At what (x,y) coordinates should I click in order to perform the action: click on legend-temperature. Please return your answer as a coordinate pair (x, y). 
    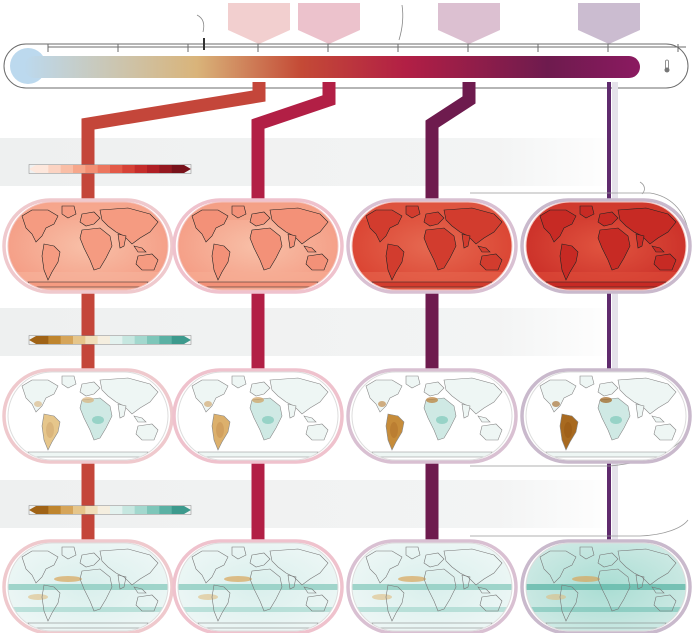
    Looking at the image, I should click on (110, 169).